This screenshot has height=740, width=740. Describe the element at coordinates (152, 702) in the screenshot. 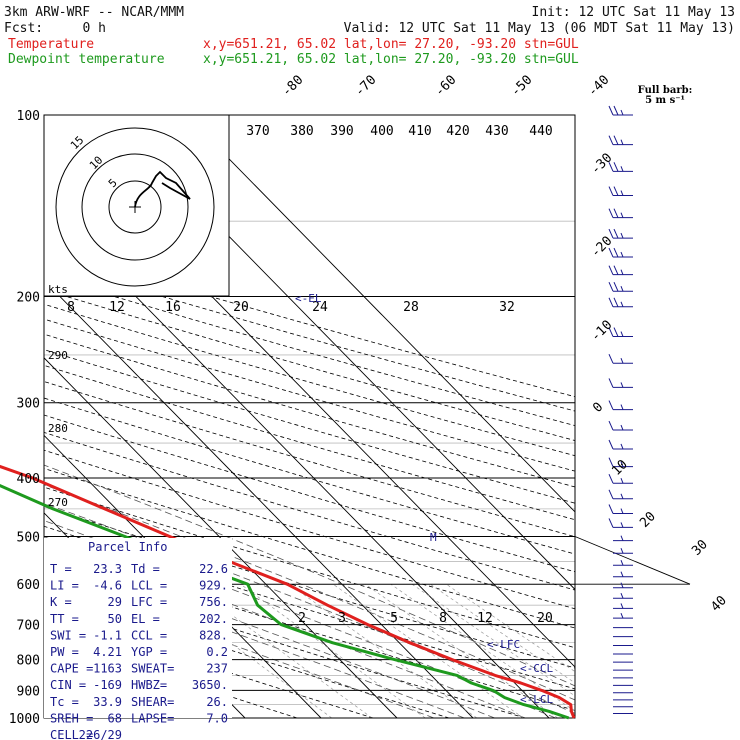

I see `parcel-key: SHEAR=` at that location.